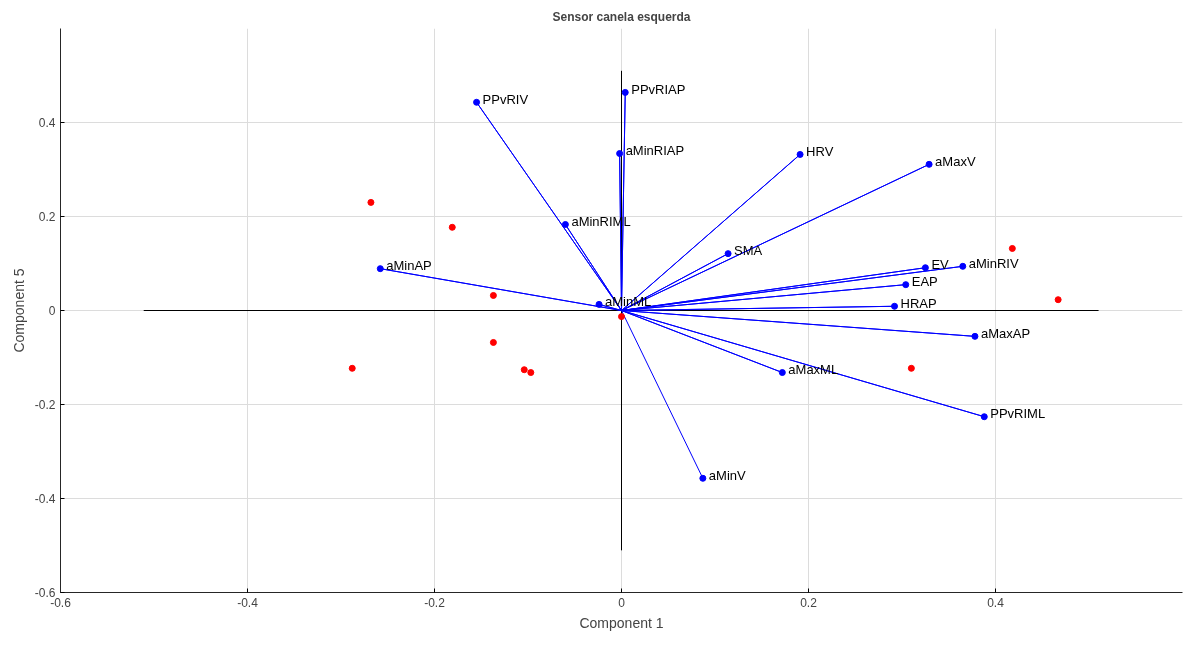 This screenshot has height=652, width=1184. Describe the element at coordinates (621, 16) in the screenshot. I see `chart-title: Sensor canela esquerda` at that location.